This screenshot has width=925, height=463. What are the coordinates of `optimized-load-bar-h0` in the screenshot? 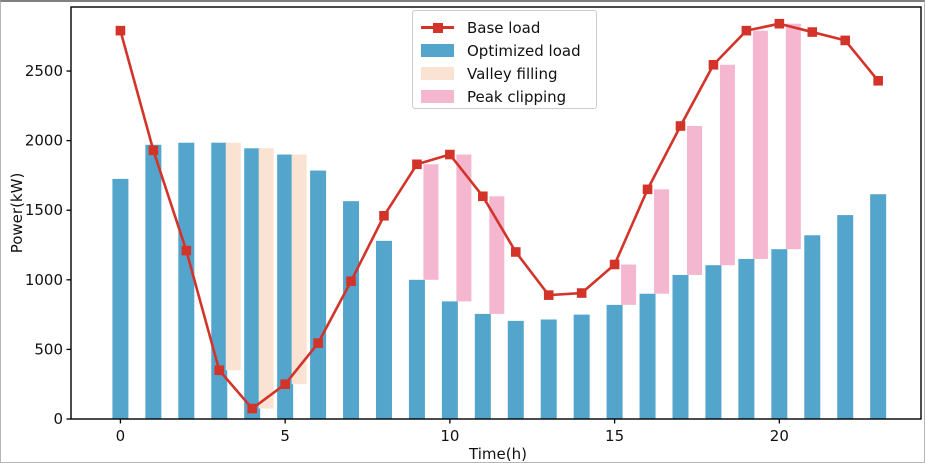 It's located at (120, 298).